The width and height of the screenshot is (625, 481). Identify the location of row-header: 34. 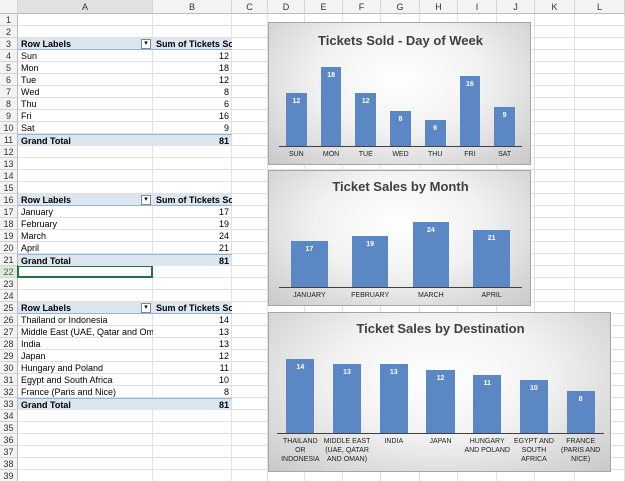
(9, 416).